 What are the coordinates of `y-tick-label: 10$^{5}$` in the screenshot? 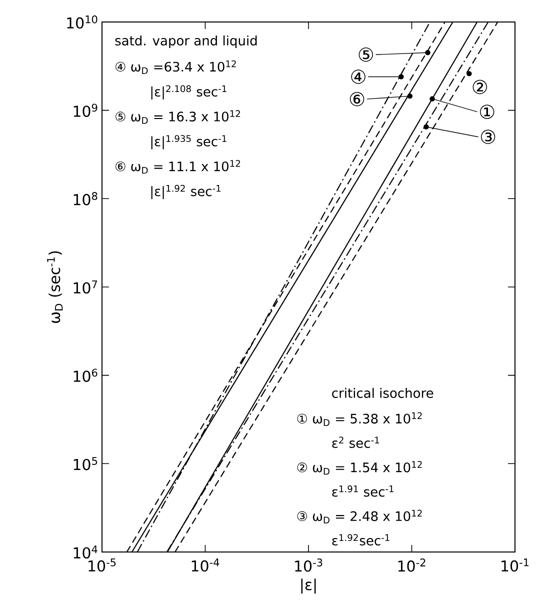 It's located at (86, 463).